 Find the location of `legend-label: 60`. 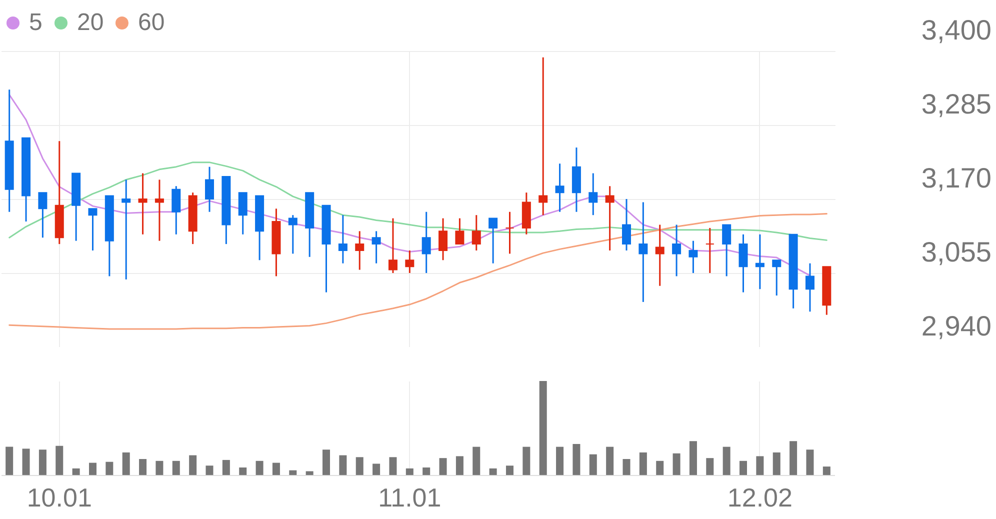

legend-label: 60 is located at coordinates (151, 22).